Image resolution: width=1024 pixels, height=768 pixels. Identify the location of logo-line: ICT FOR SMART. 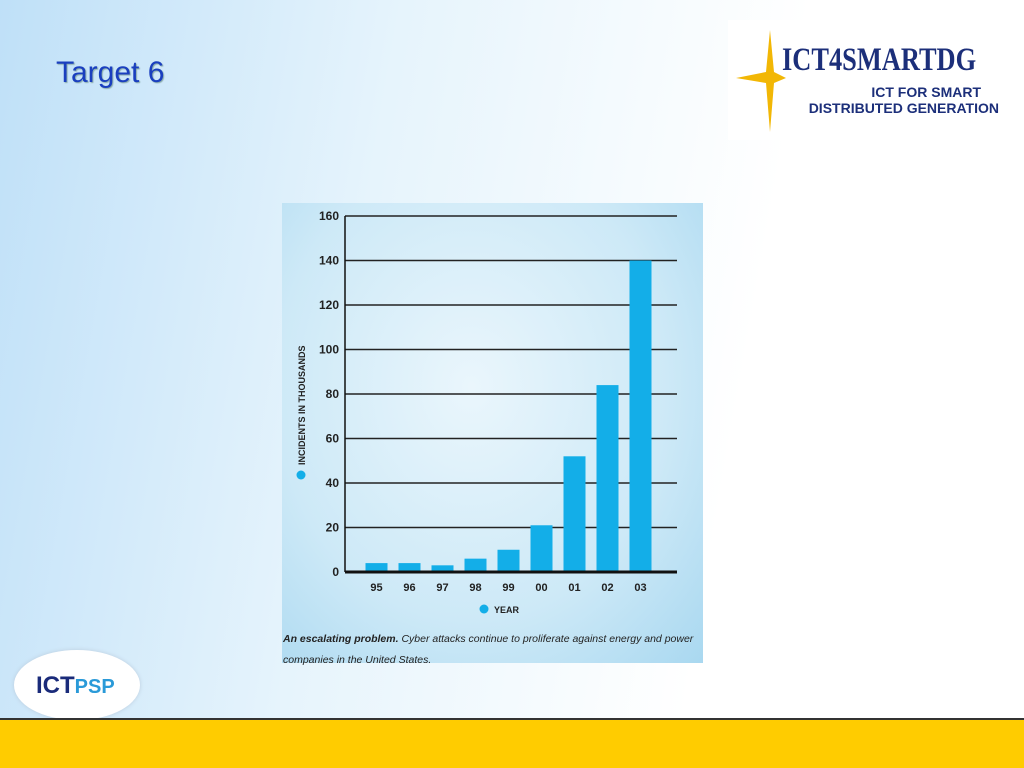
(926, 92).